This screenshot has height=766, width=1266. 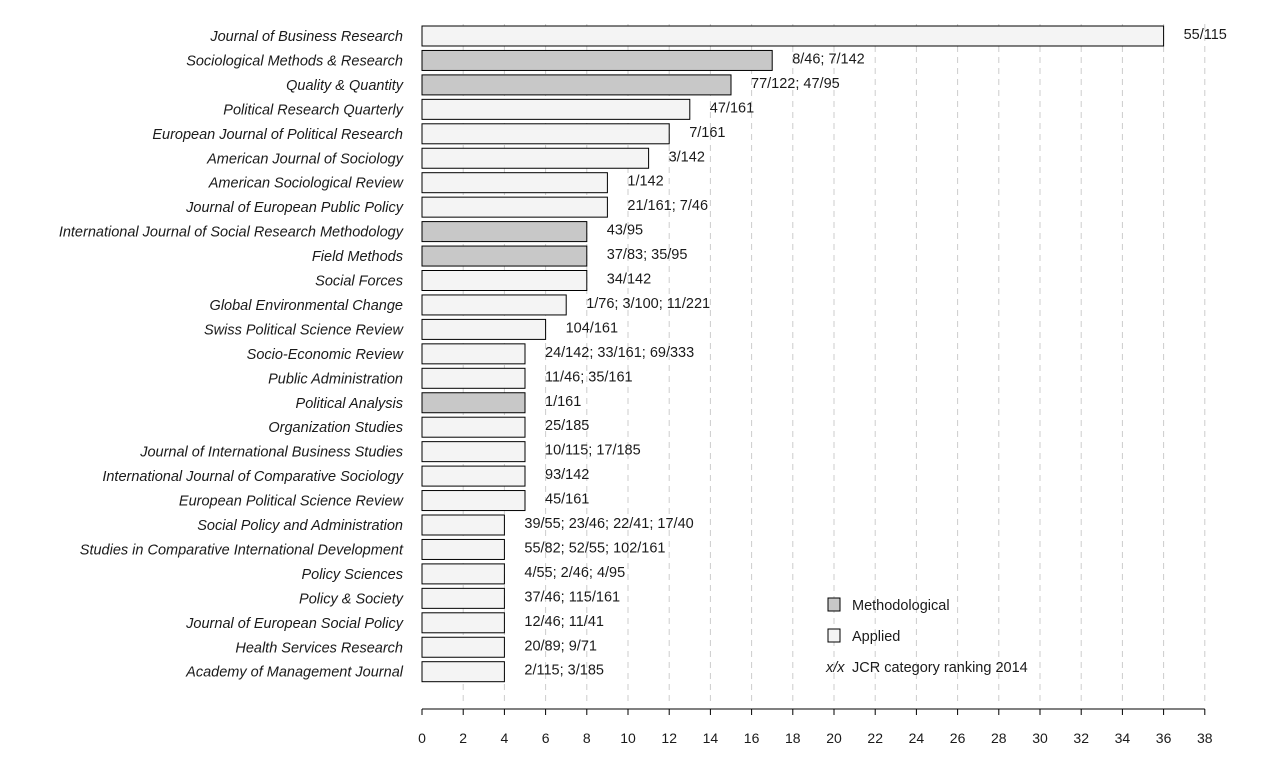 What do you see at coordinates (359, 282) in the screenshot?
I see `category-label: Social Forces` at bounding box center [359, 282].